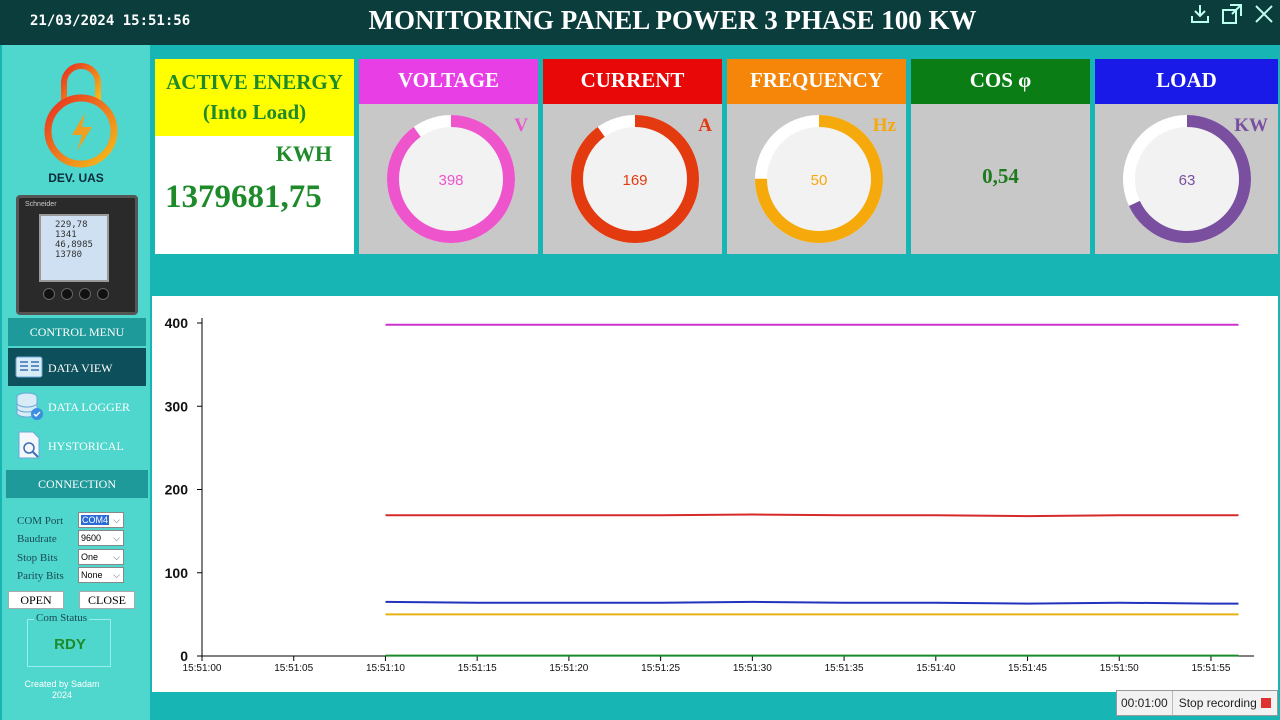 Image resolution: width=1280 pixels, height=720 pixels. What do you see at coordinates (1200, 14) in the screenshot?
I see `download-icon` at bounding box center [1200, 14].